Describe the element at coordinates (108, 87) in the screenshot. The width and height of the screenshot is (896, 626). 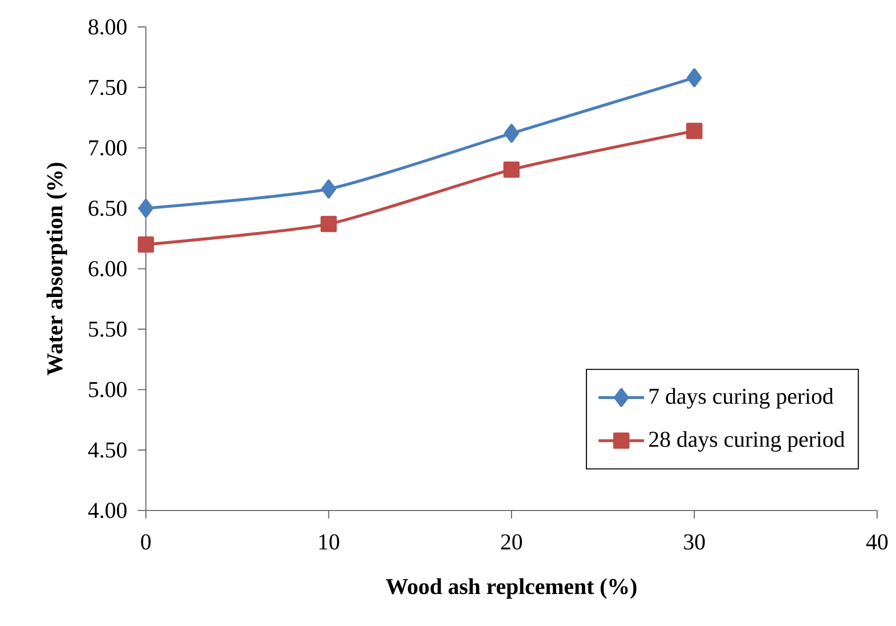
I see `y-tick-label: 7.50` at that location.